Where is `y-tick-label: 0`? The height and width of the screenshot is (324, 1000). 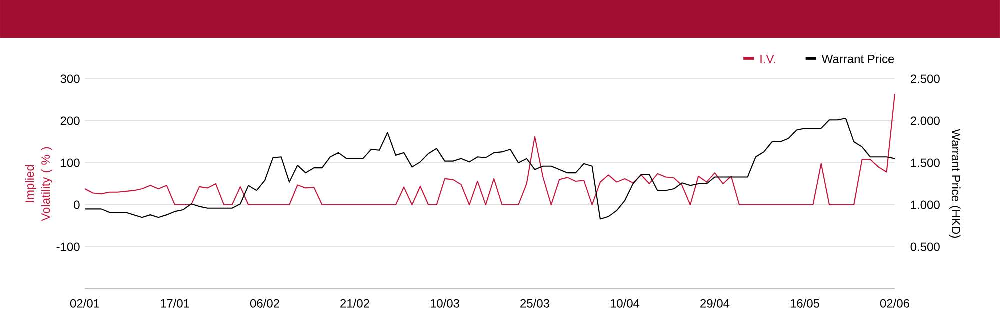 y-tick-label: 0 is located at coordinates (77, 205).